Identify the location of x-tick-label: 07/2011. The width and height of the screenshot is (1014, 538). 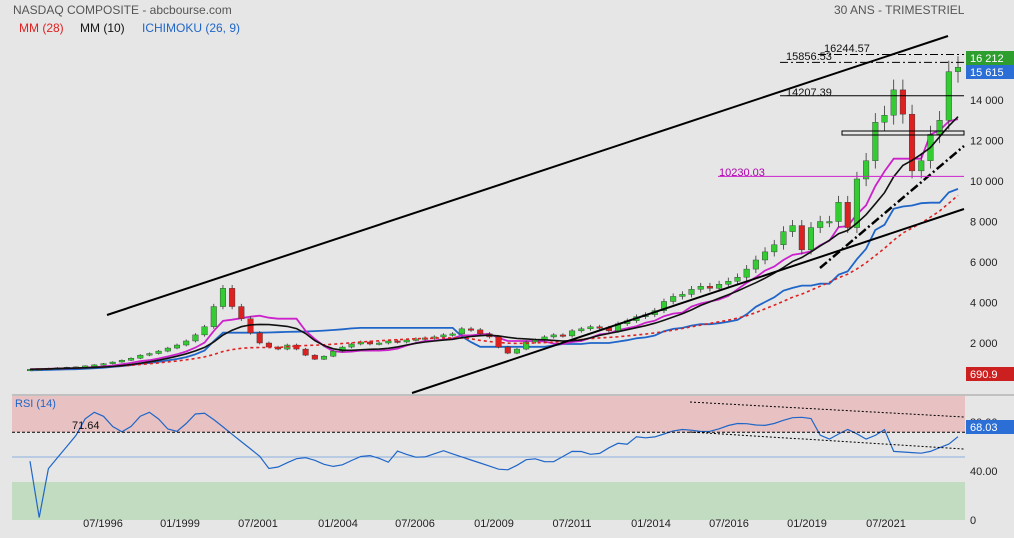
(572, 524).